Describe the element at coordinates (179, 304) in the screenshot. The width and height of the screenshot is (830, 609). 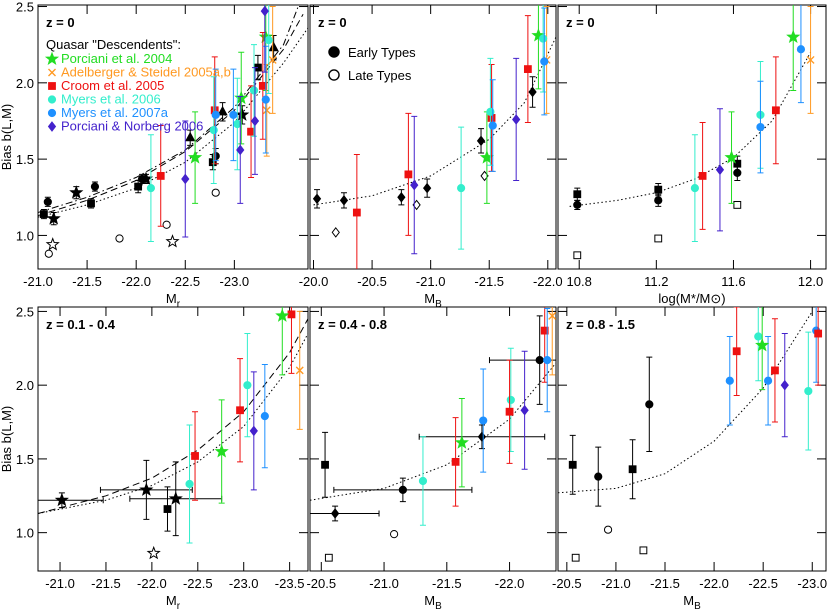
I see `x-axis-label-sub: r` at that location.